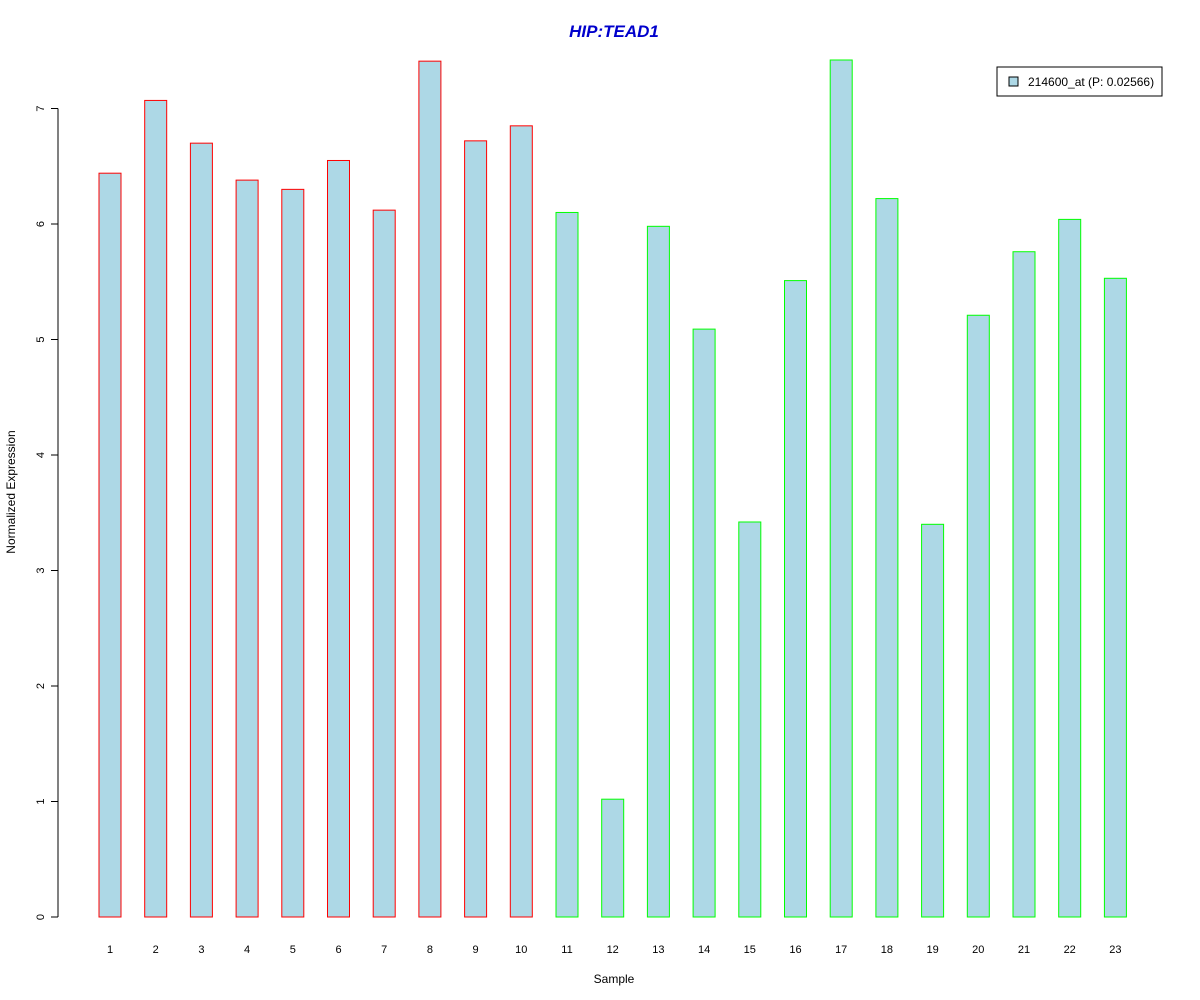 This screenshot has width=1200, height=1000. Describe the element at coordinates (566, 950) in the screenshot. I see `x-tick-label: 11` at that location.